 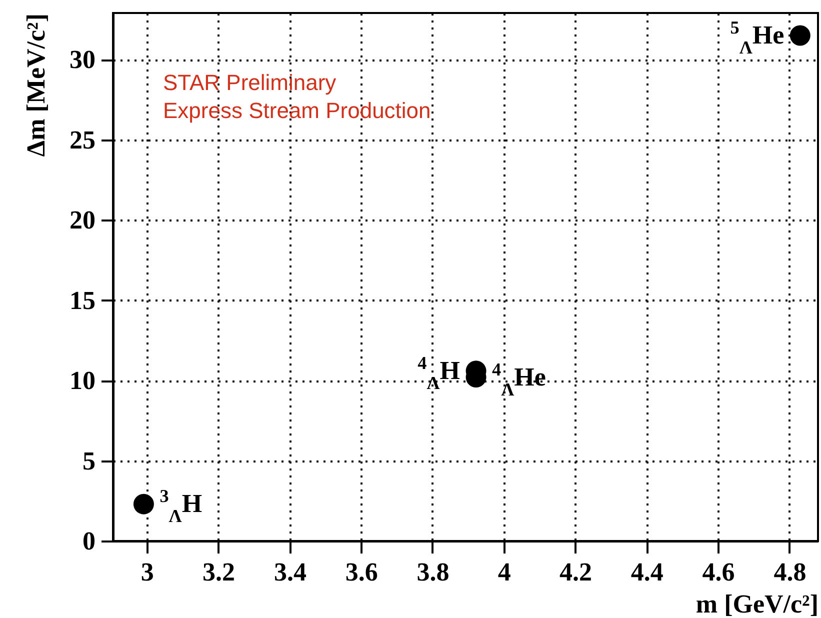 What do you see at coordinates (718, 572) in the screenshot?
I see `x-tick-label: 4.6` at bounding box center [718, 572].